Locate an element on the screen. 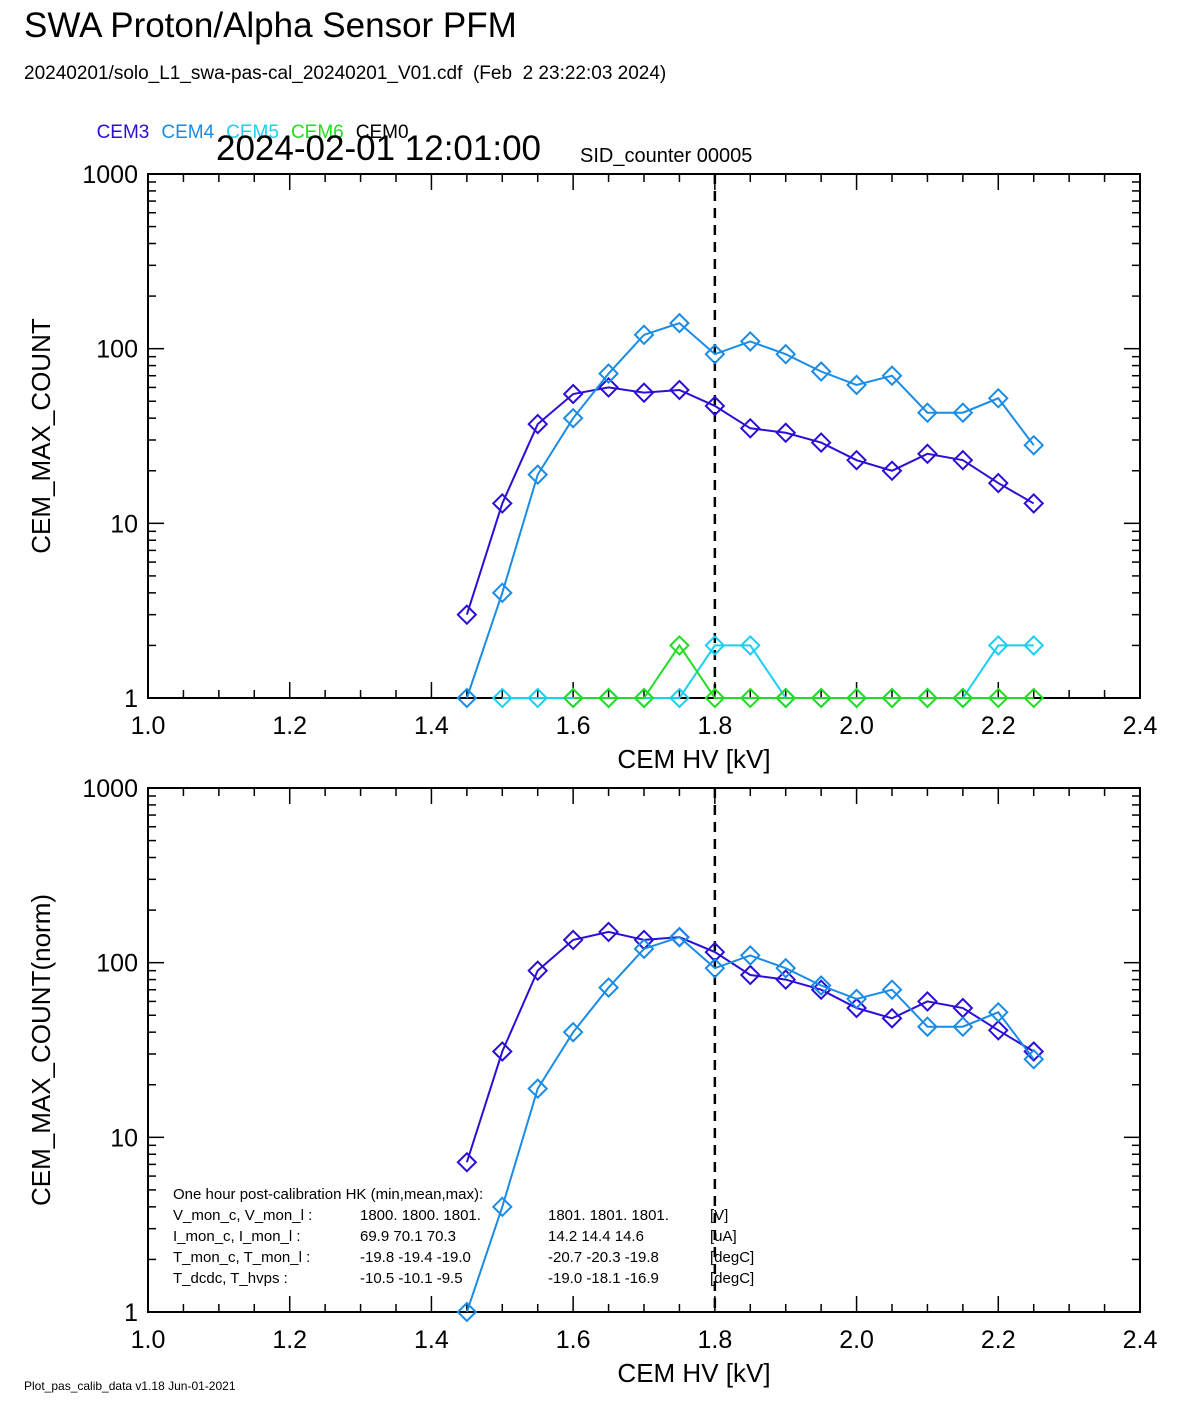 The width and height of the screenshot is (1201, 1411). x-tick-label: 1.2 is located at coordinates (289, 726).